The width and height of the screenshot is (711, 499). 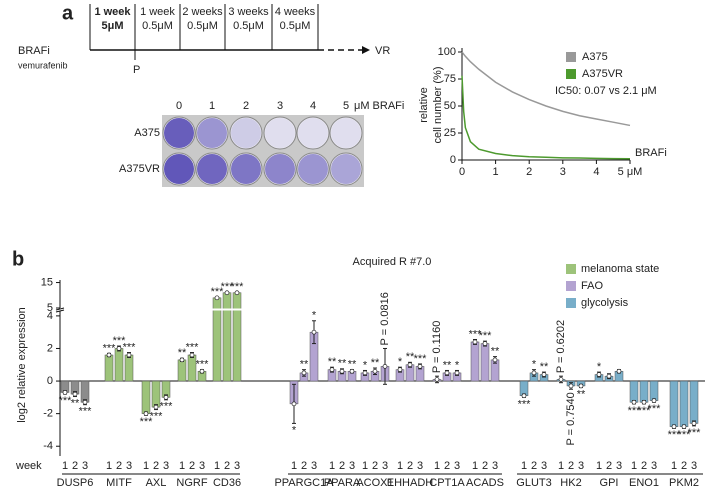 What do you see at coordinates (280, 106) in the screenshot?
I see `dose-label: 3` at bounding box center [280, 106].